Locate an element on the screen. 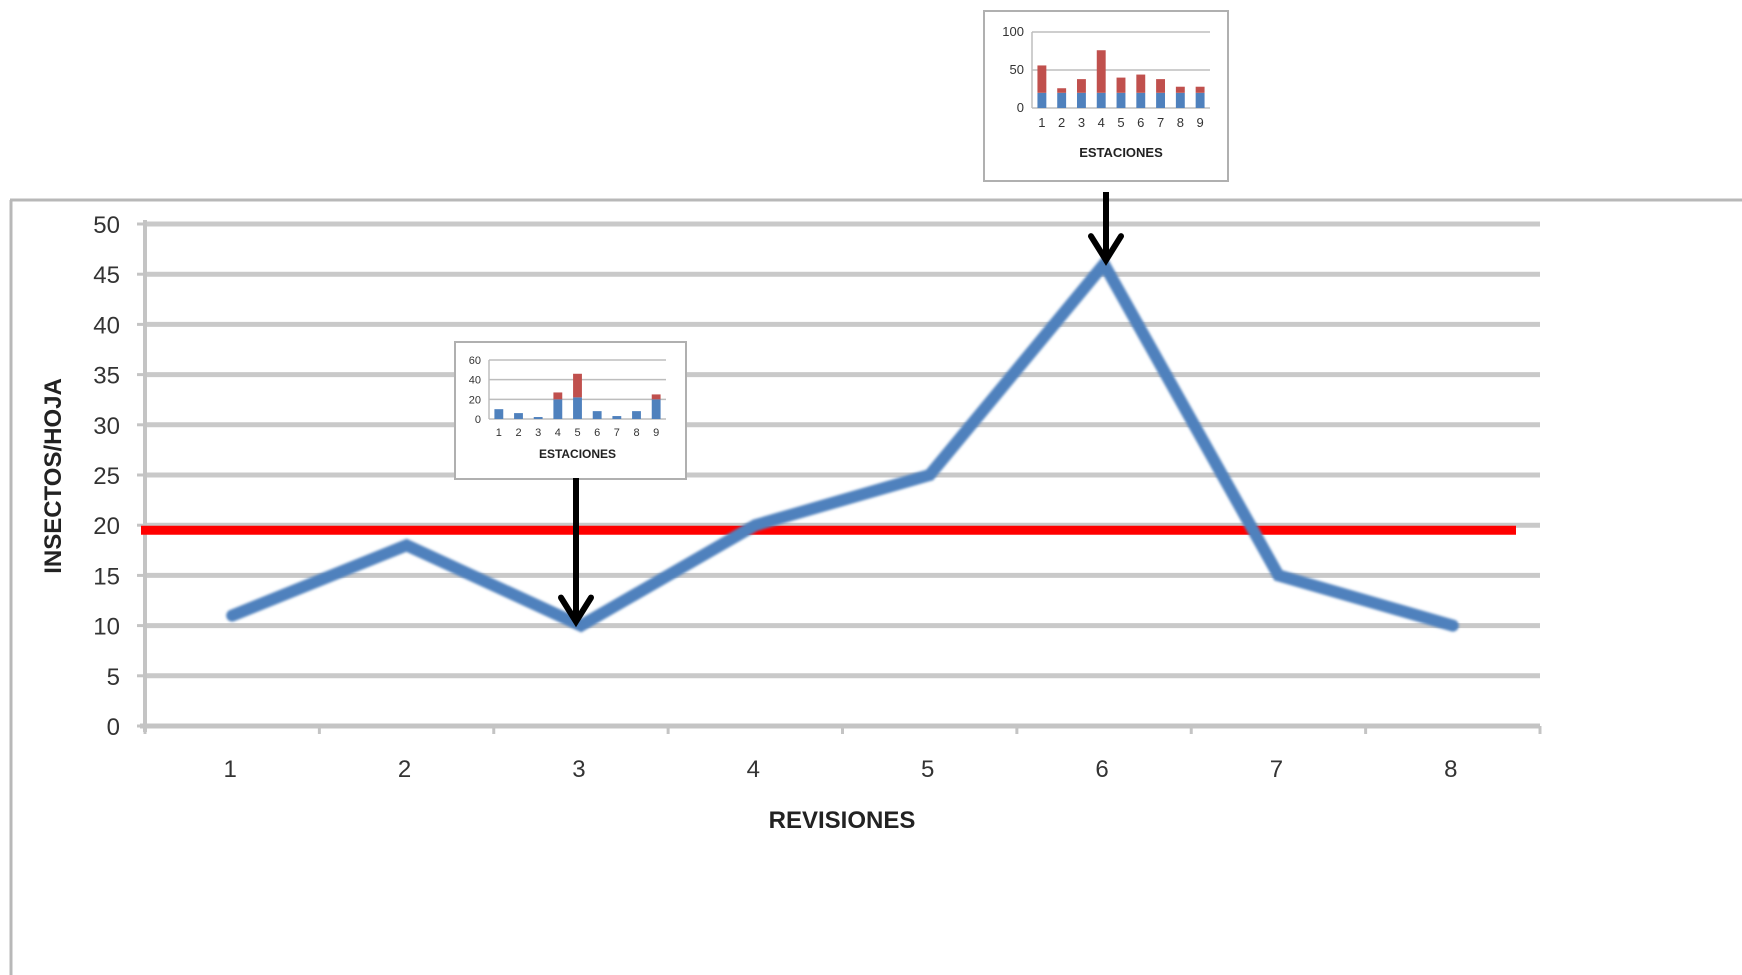 The image size is (1742, 975). y-tick-label: 30 is located at coordinates (106, 426).